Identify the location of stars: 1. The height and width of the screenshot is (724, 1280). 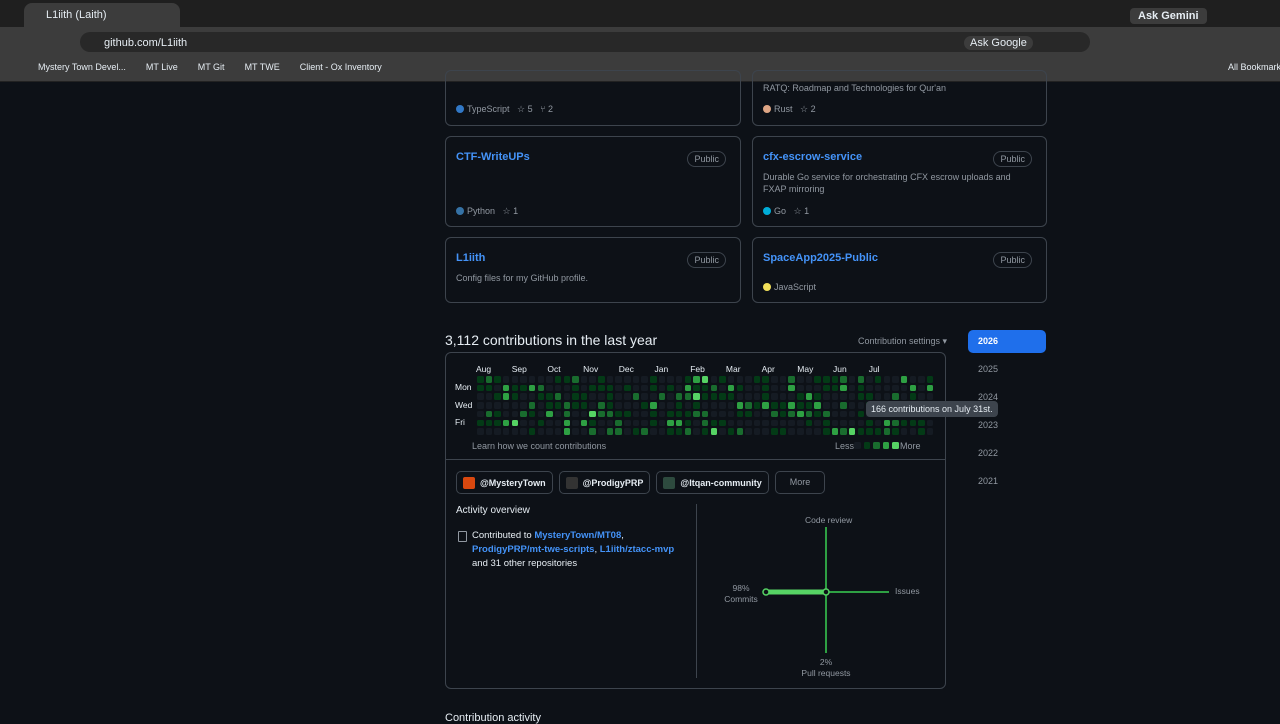
(516, 211).